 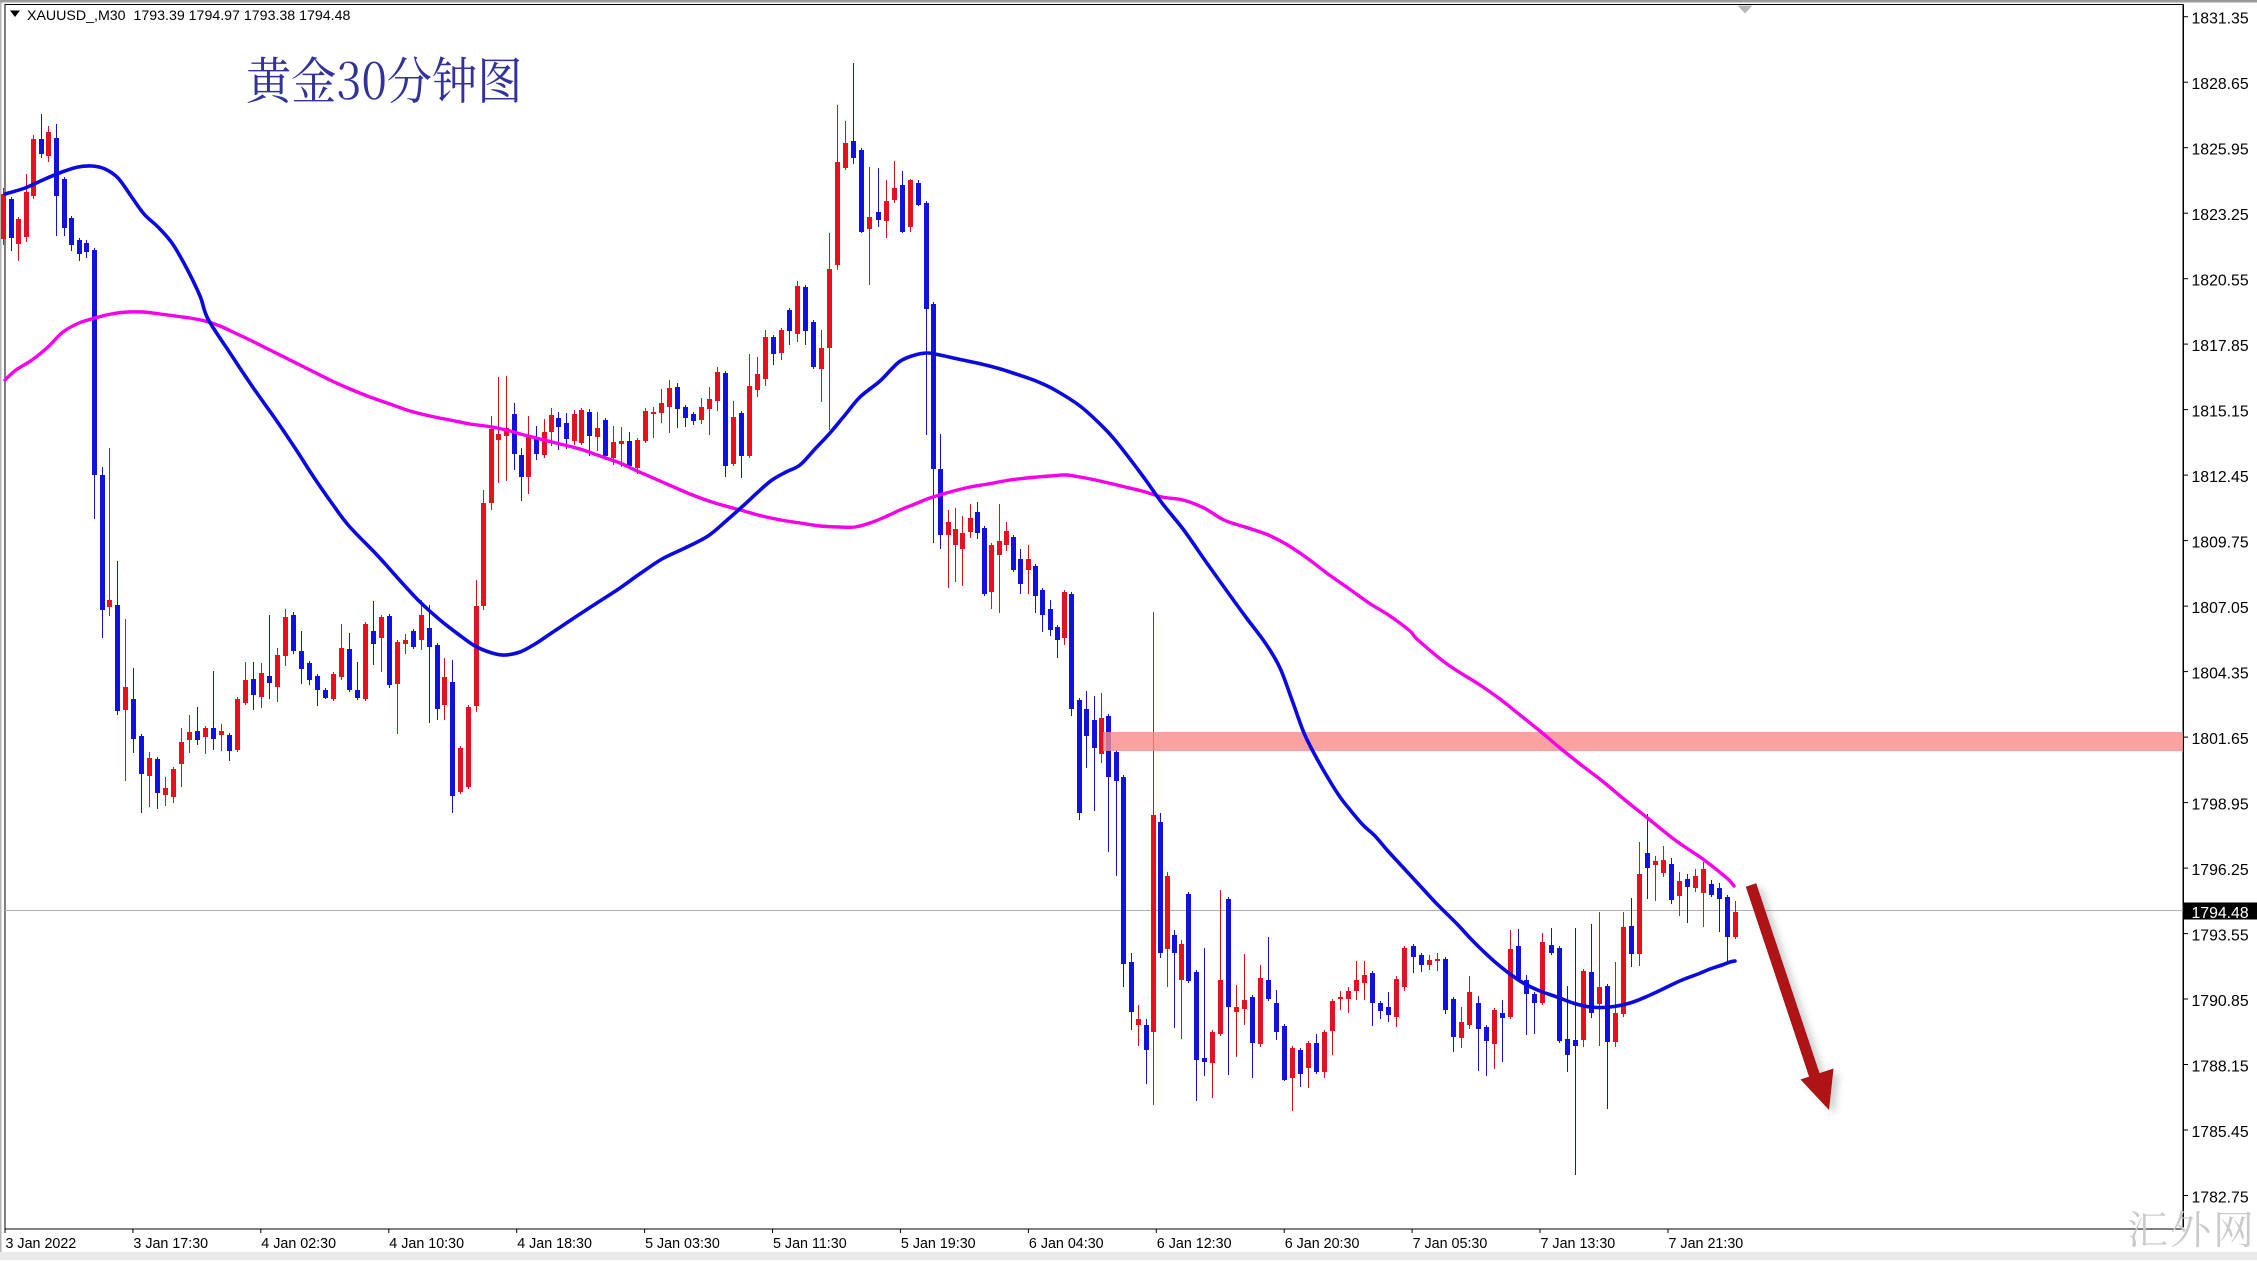 What do you see at coordinates (1194, 1244) in the screenshot?
I see `svg-text: 6 Jan 12:30` at bounding box center [1194, 1244].